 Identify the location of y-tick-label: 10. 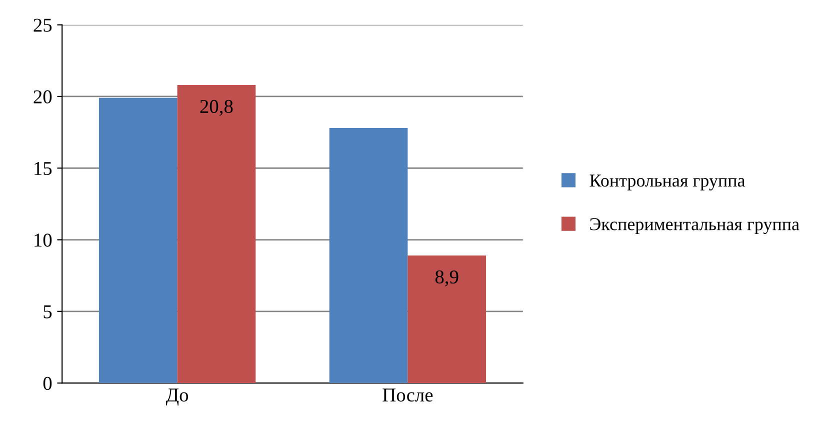
(43, 240).